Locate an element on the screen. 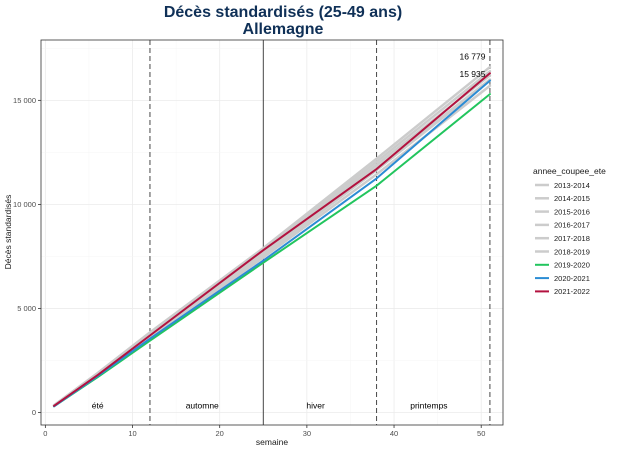 The width and height of the screenshot is (620, 451). x-tick-label: 50 is located at coordinates (481, 433).